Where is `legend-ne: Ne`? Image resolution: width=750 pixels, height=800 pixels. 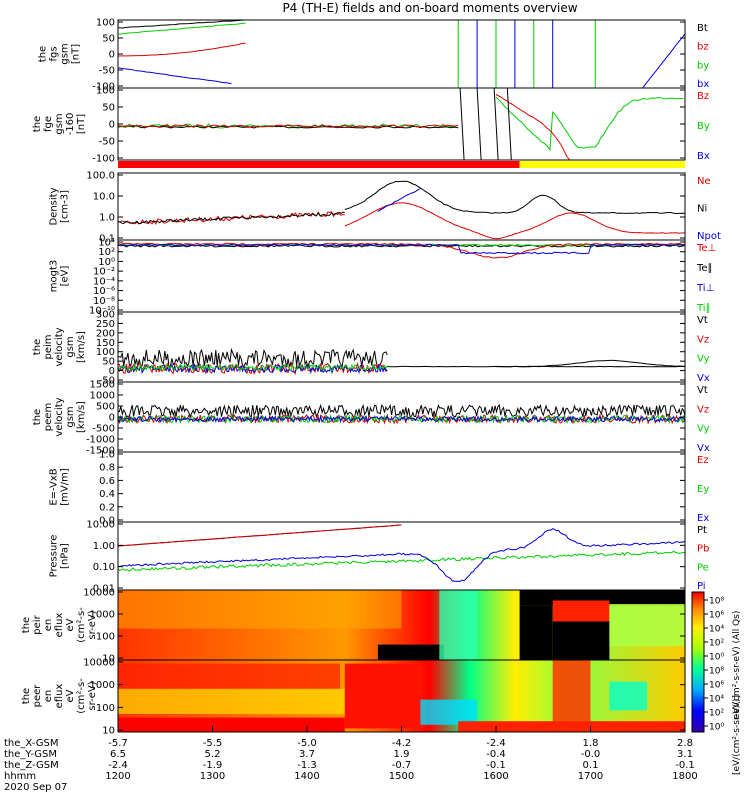 legend-ne: Ne is located at coordinates (704, 181).